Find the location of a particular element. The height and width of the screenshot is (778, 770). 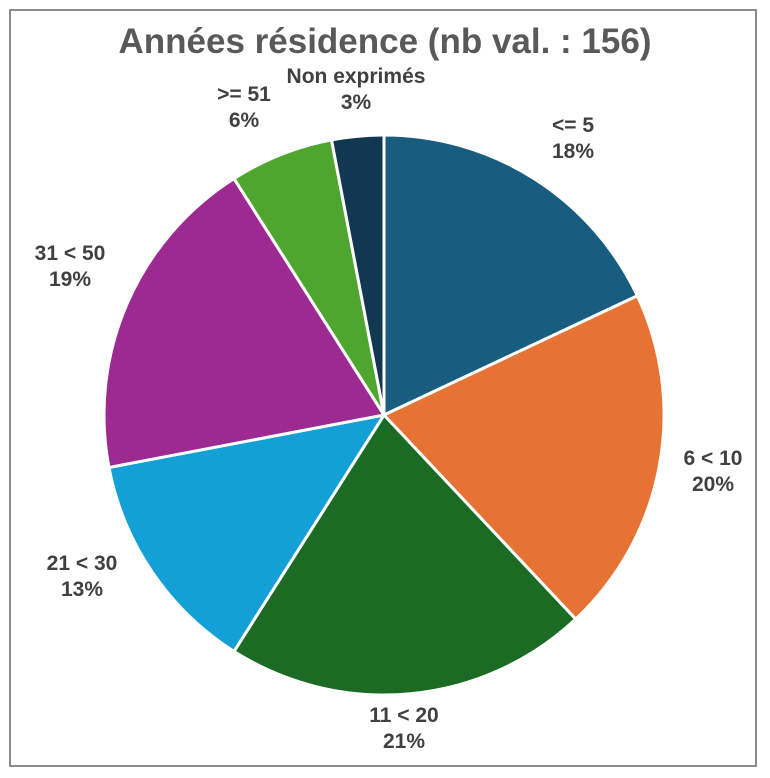

slice-label-4: 21 < 30 is located at coordinates (82, 563).